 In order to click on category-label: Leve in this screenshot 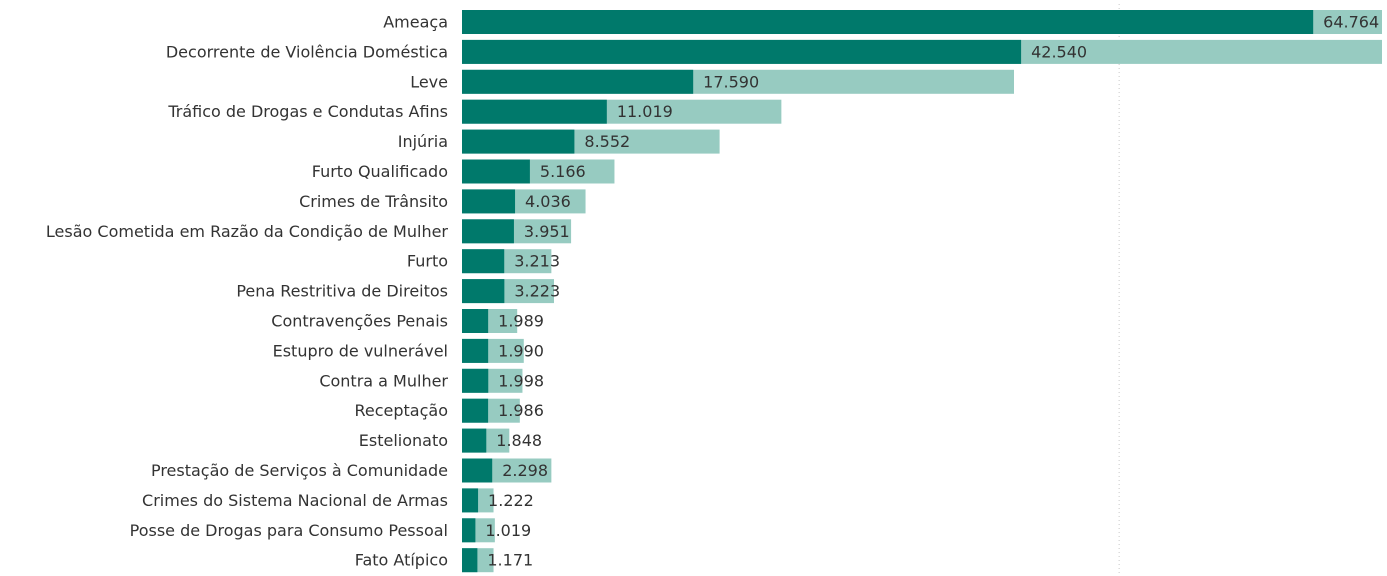, I will do `click(429, 81)`.